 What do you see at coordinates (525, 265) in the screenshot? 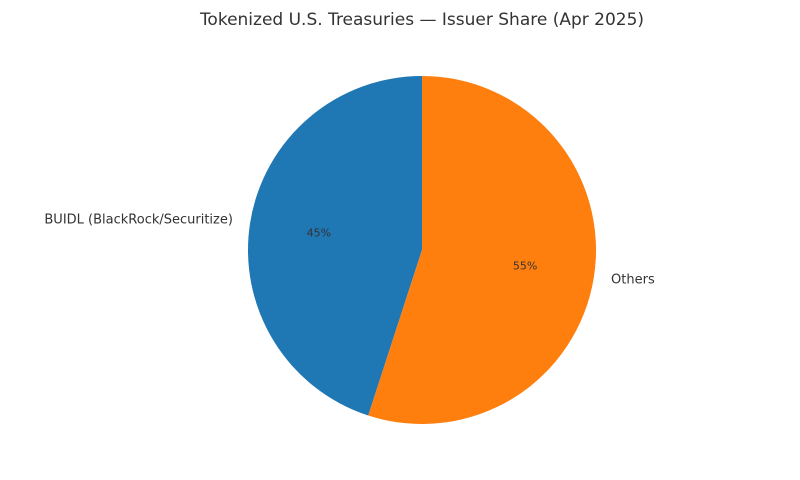
I see `pct-label: 55%` at bounding box center [525, 265].